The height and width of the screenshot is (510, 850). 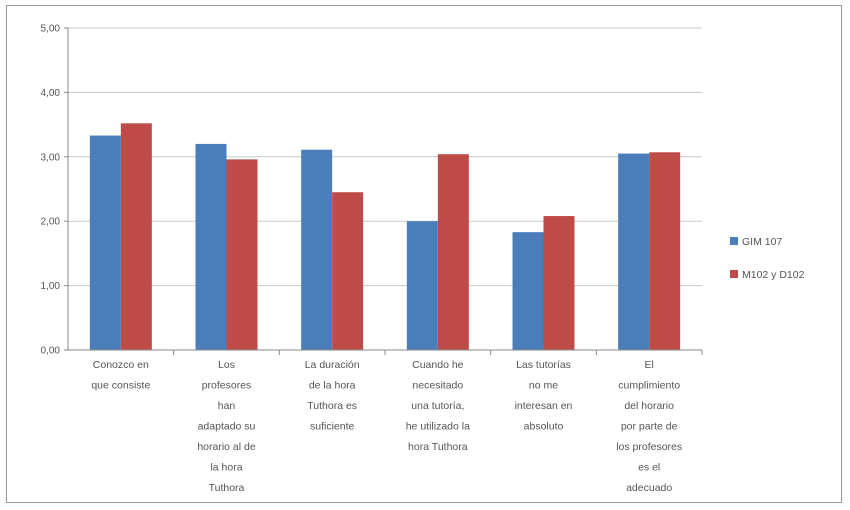 What do you see at coordinates (544, 396) in the screenshot?
I see `category-label: Las tutorías no me interesan en absoluto` at bounding box center [544, 396].